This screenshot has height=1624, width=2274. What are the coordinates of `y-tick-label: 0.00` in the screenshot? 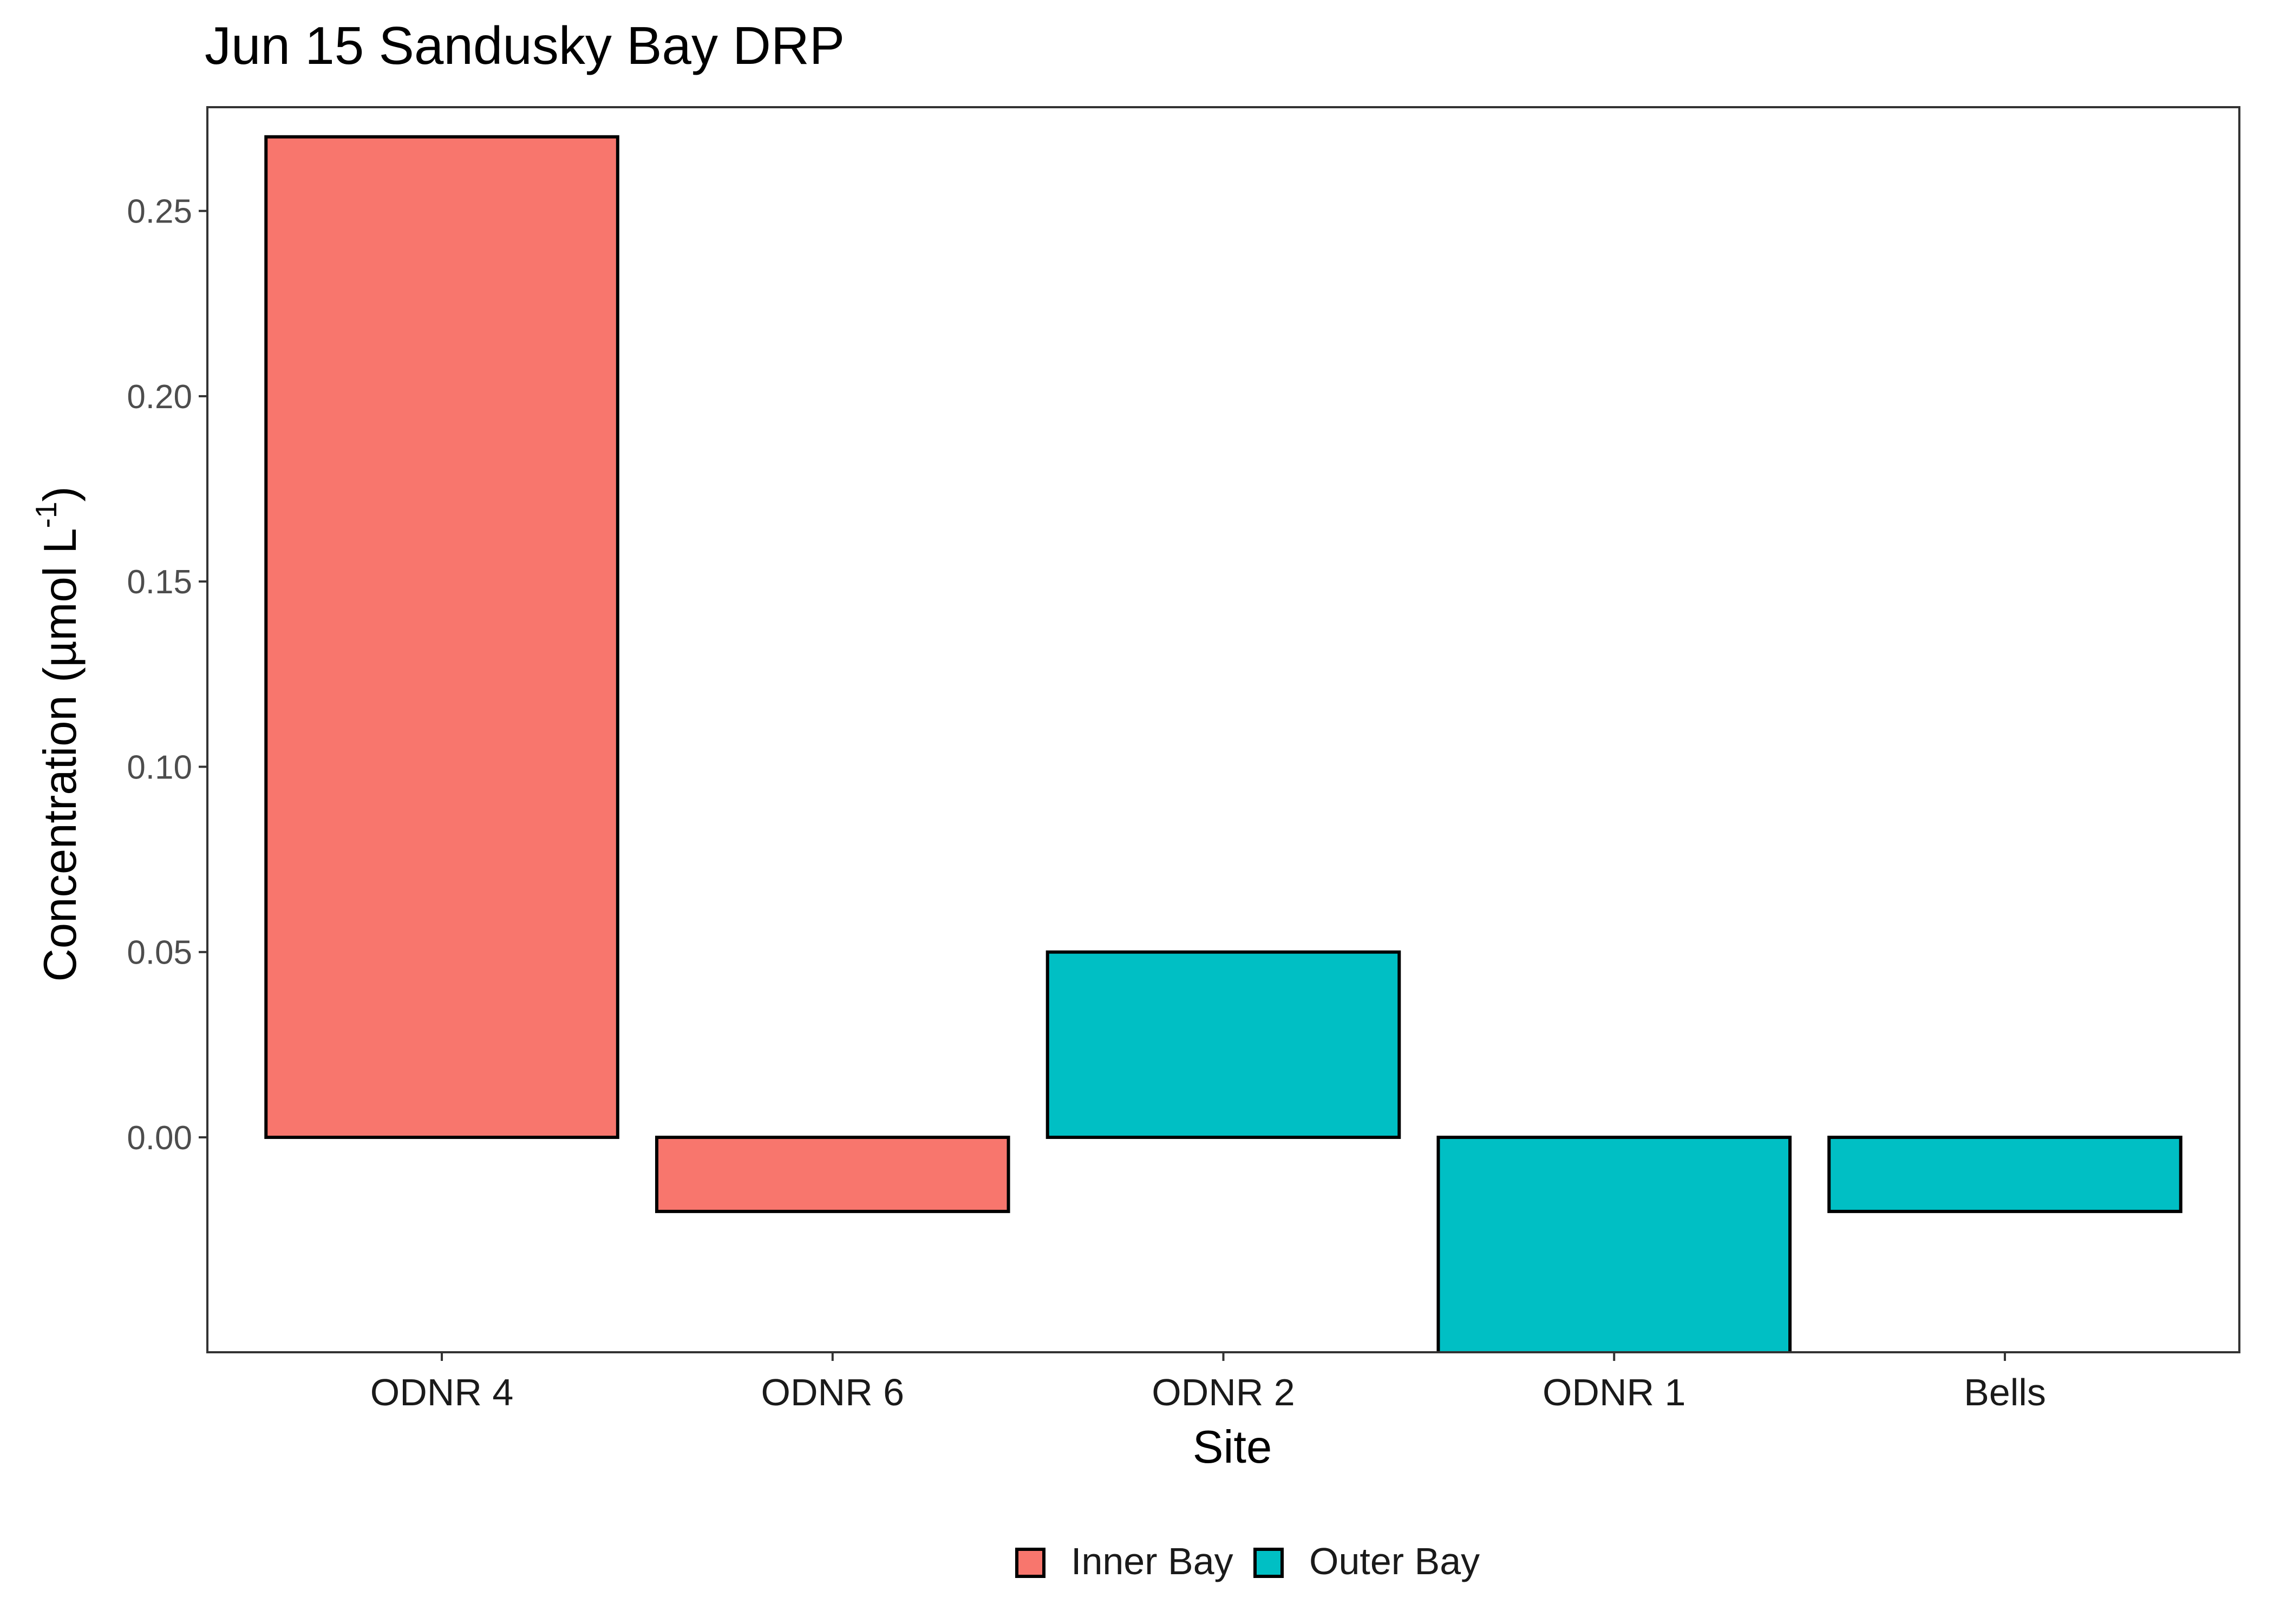 It's located at (160, 1138).